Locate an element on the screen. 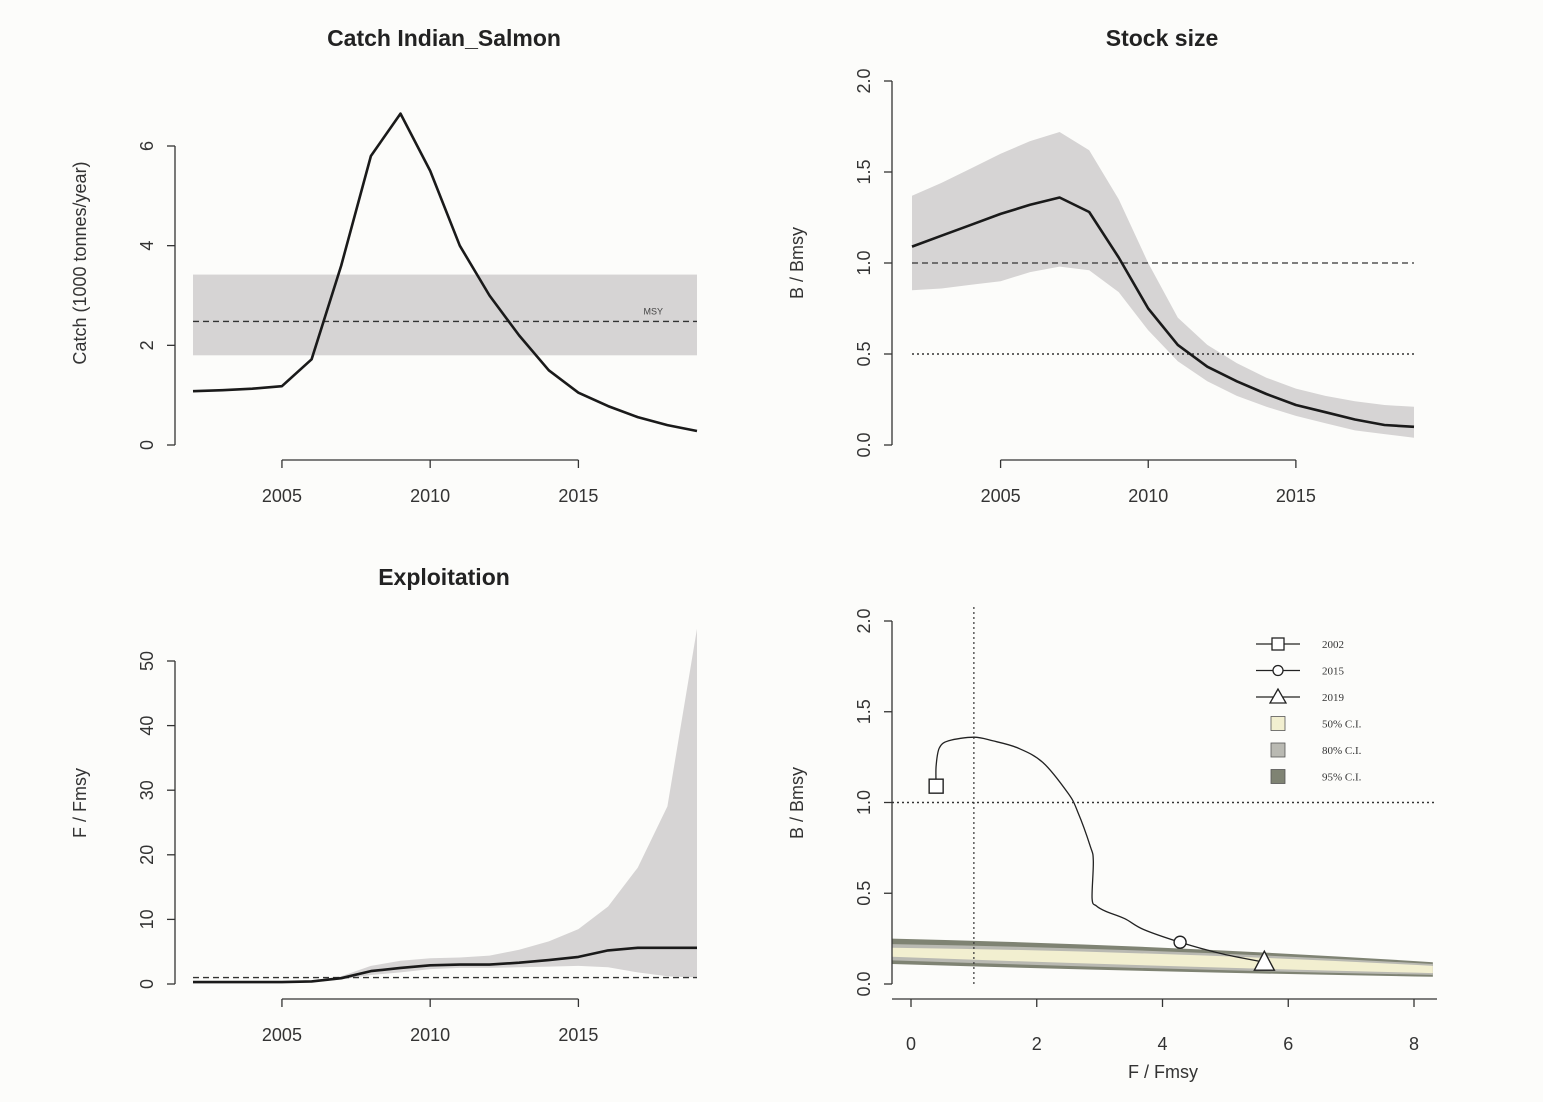 The width and height of the screenshot is (1543, 1102). exploitation-line is located at coordinates (445, 965).